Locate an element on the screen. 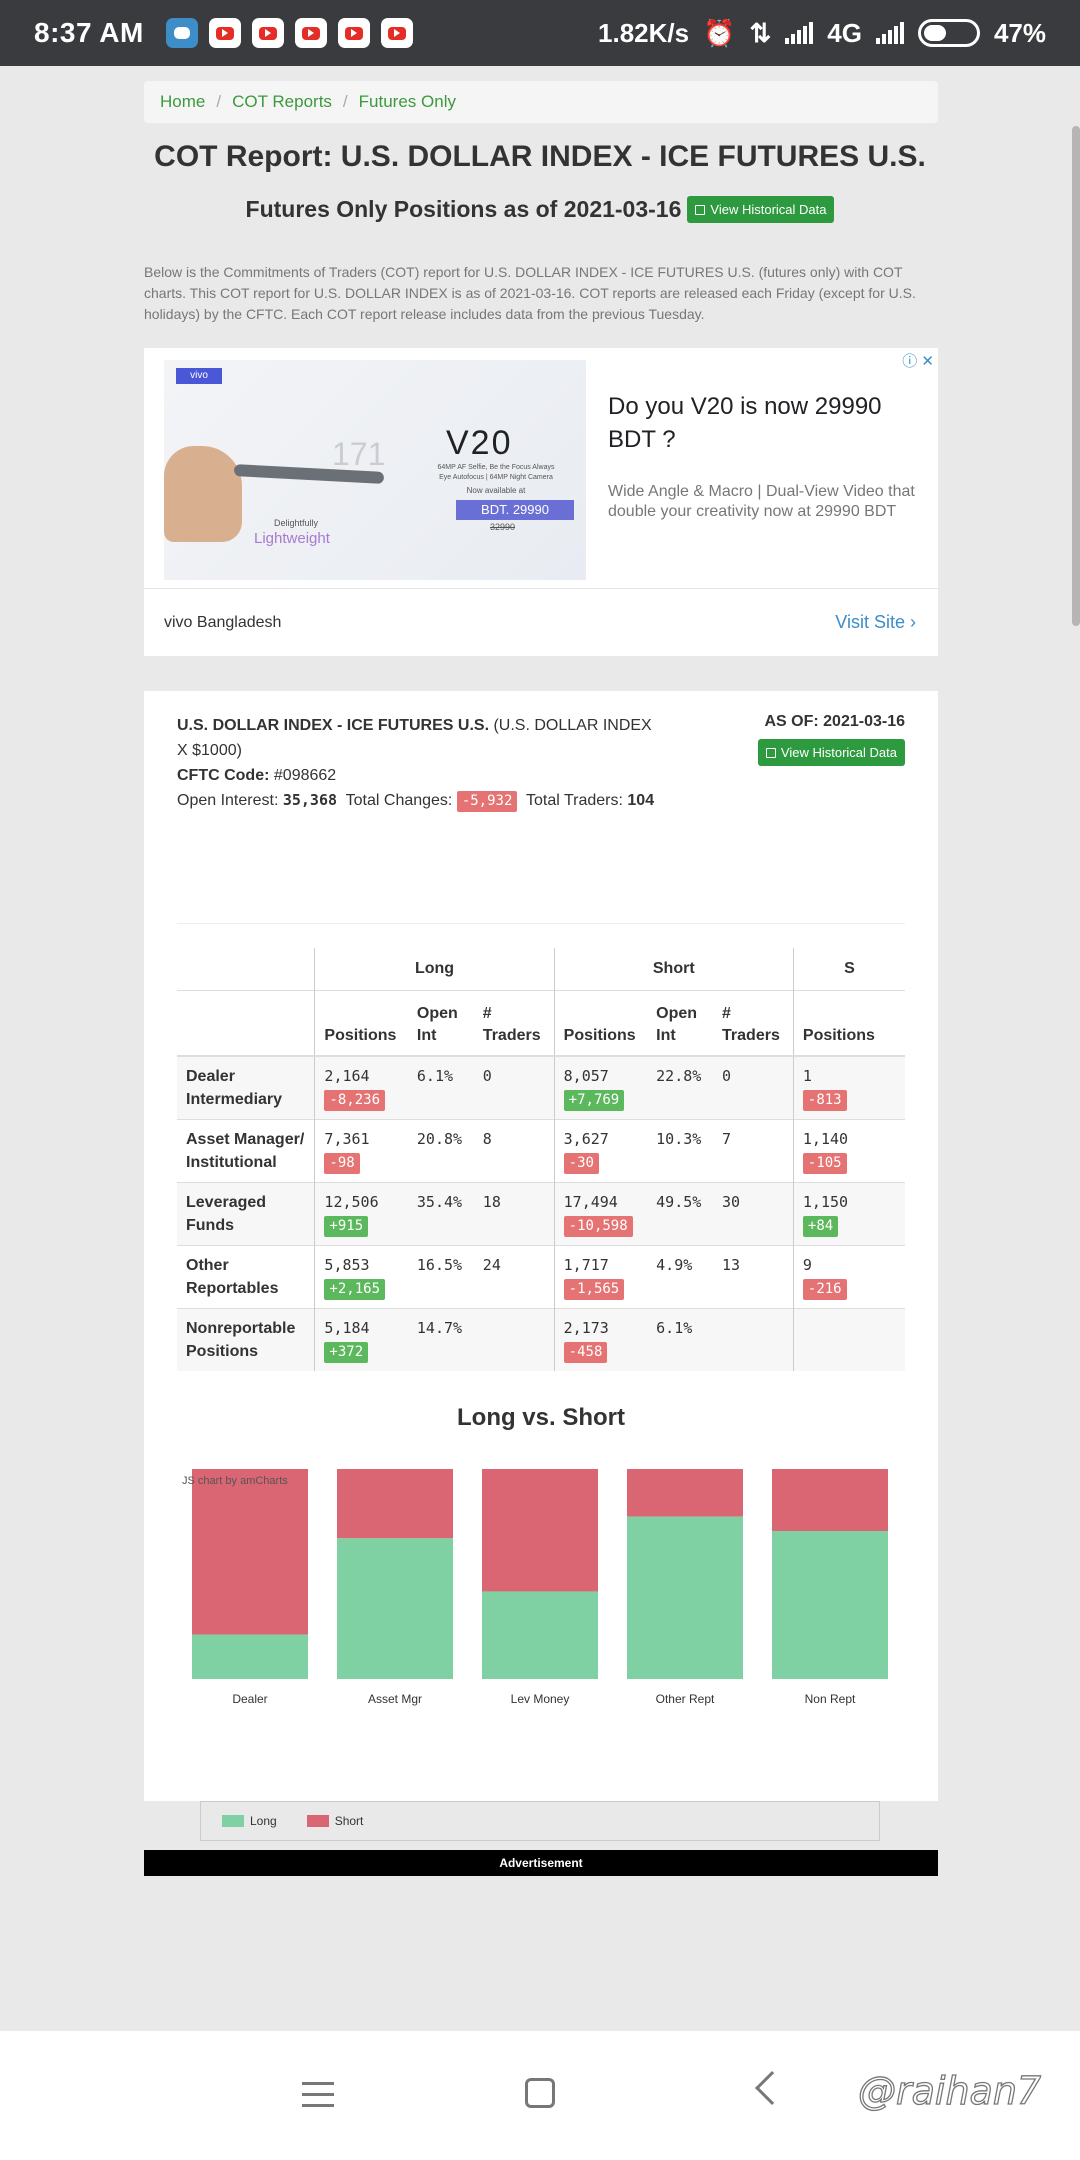 The image size is (1080, 2160). breadcrumb: Home / COT Reports / Futures Only is located at coordinates (541, 102).